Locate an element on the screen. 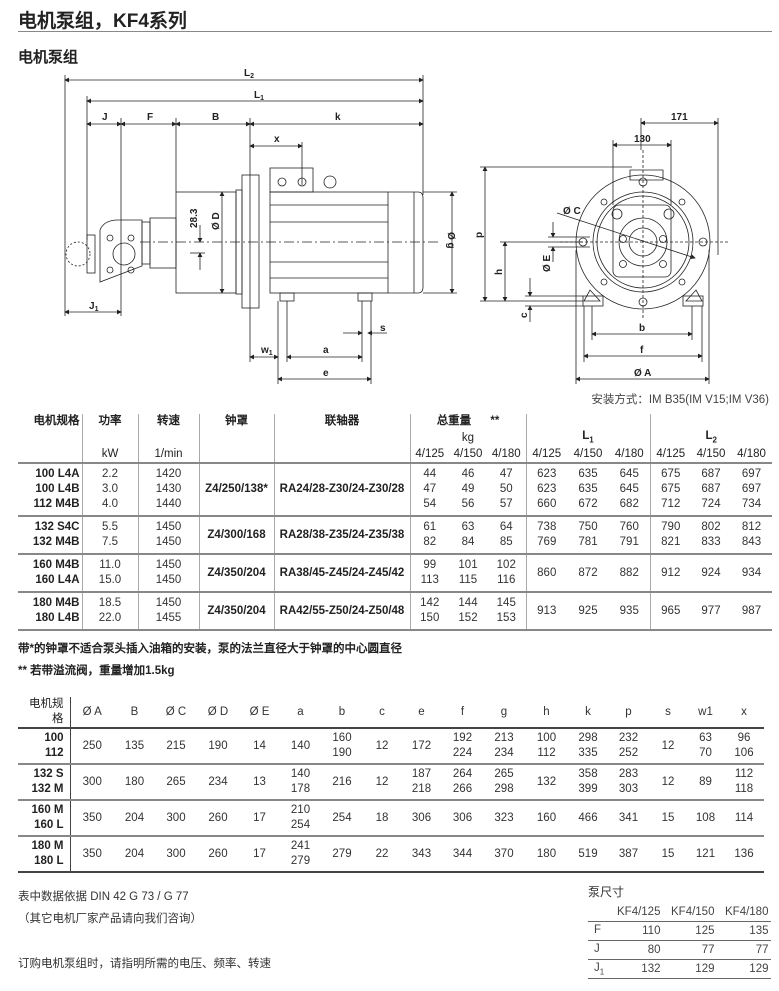 The image size is (779, 991). header-col: 电机规格 is located at coordinates (44, 713).